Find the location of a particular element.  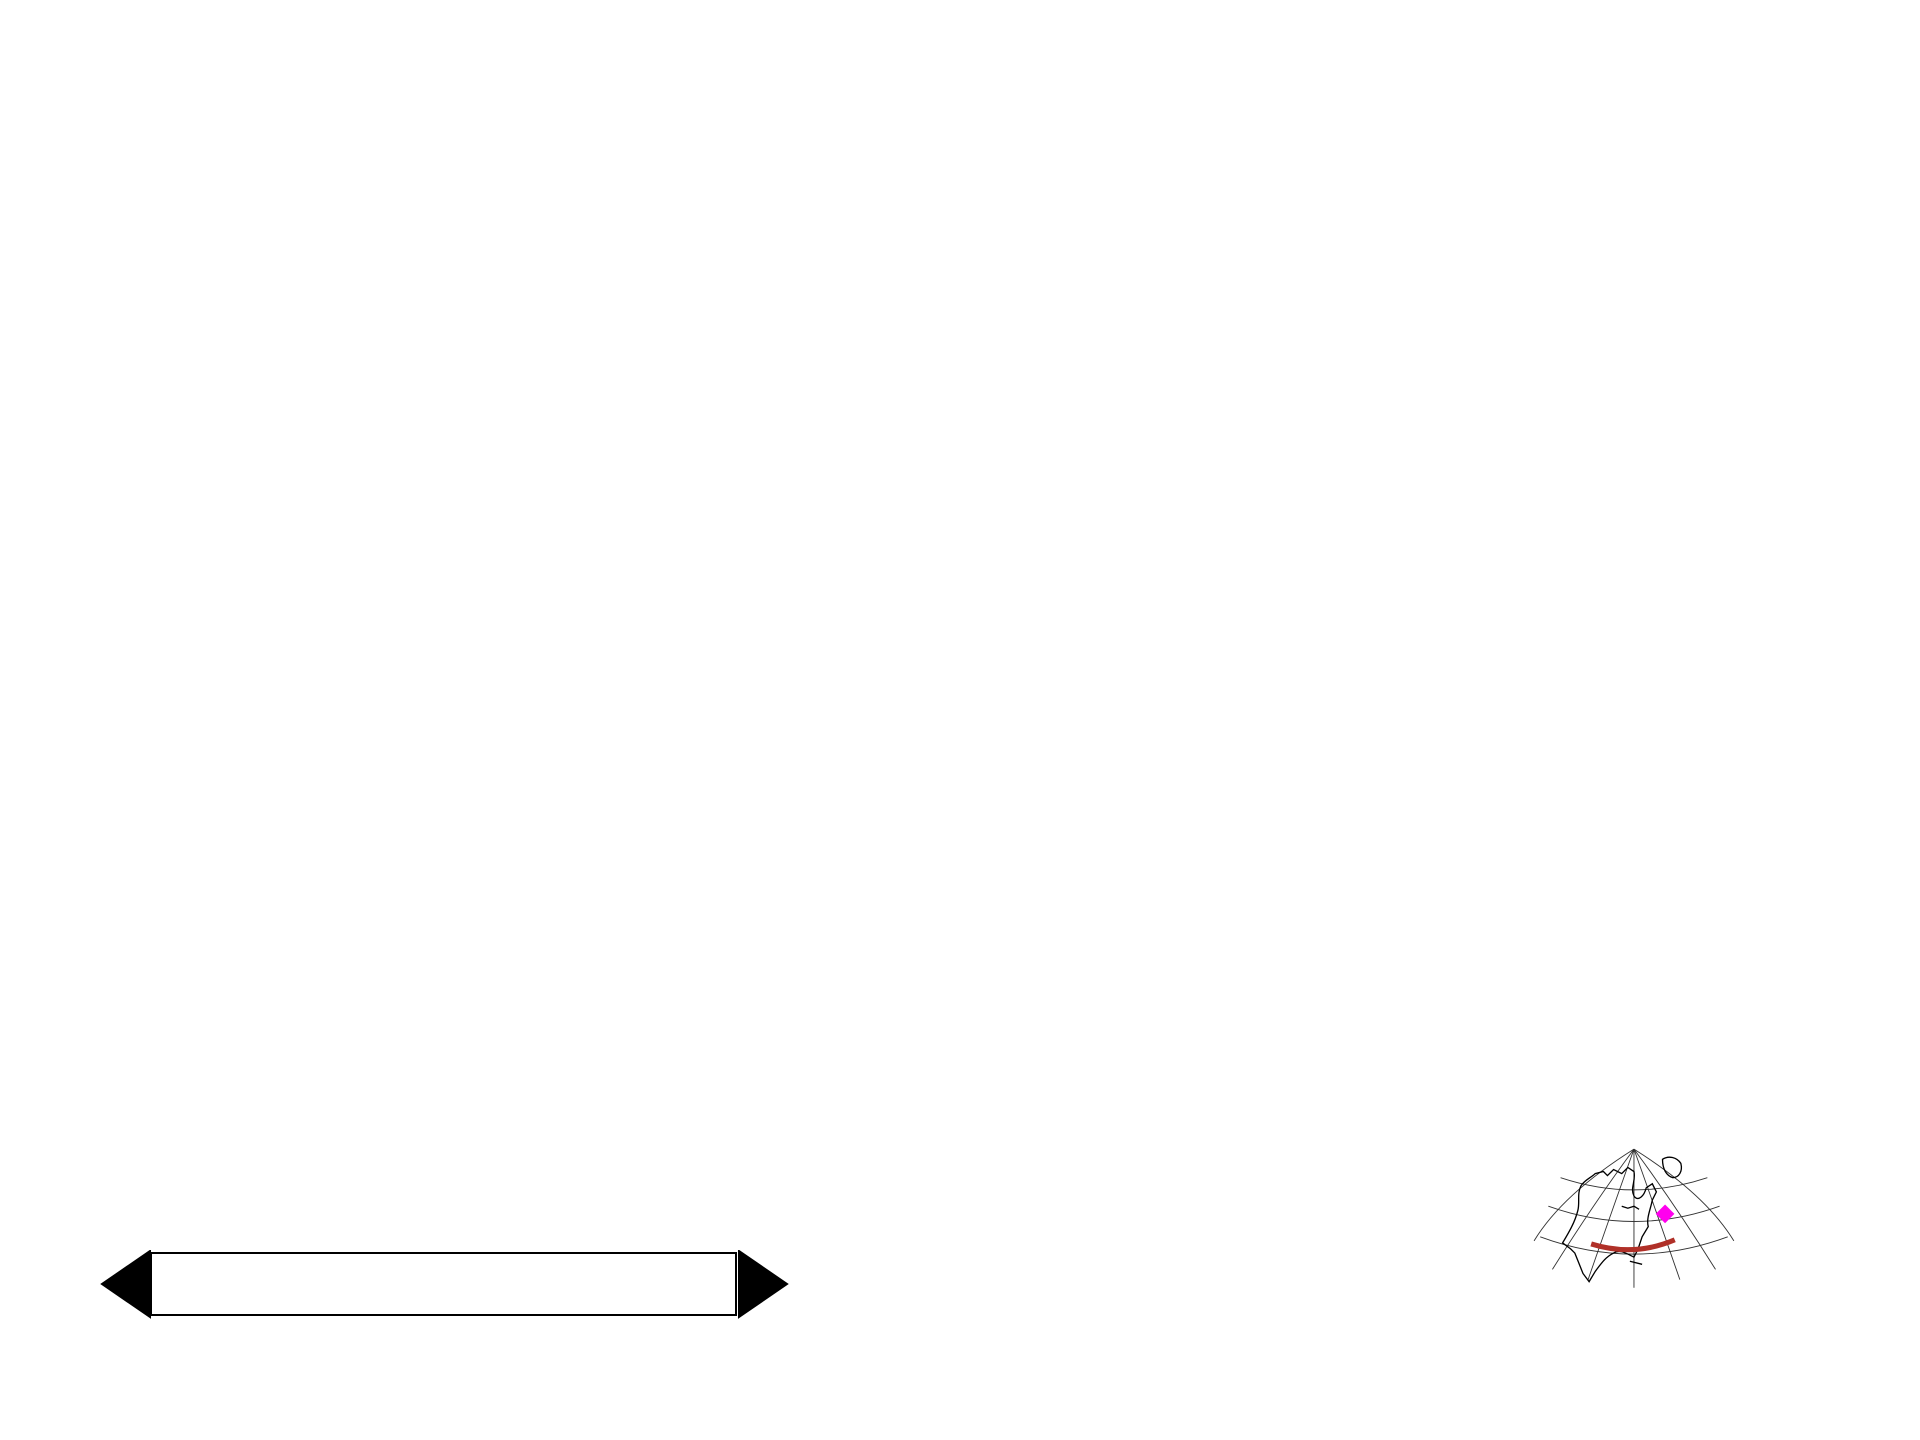

locator-map is located at coordinates (1634, 1218).